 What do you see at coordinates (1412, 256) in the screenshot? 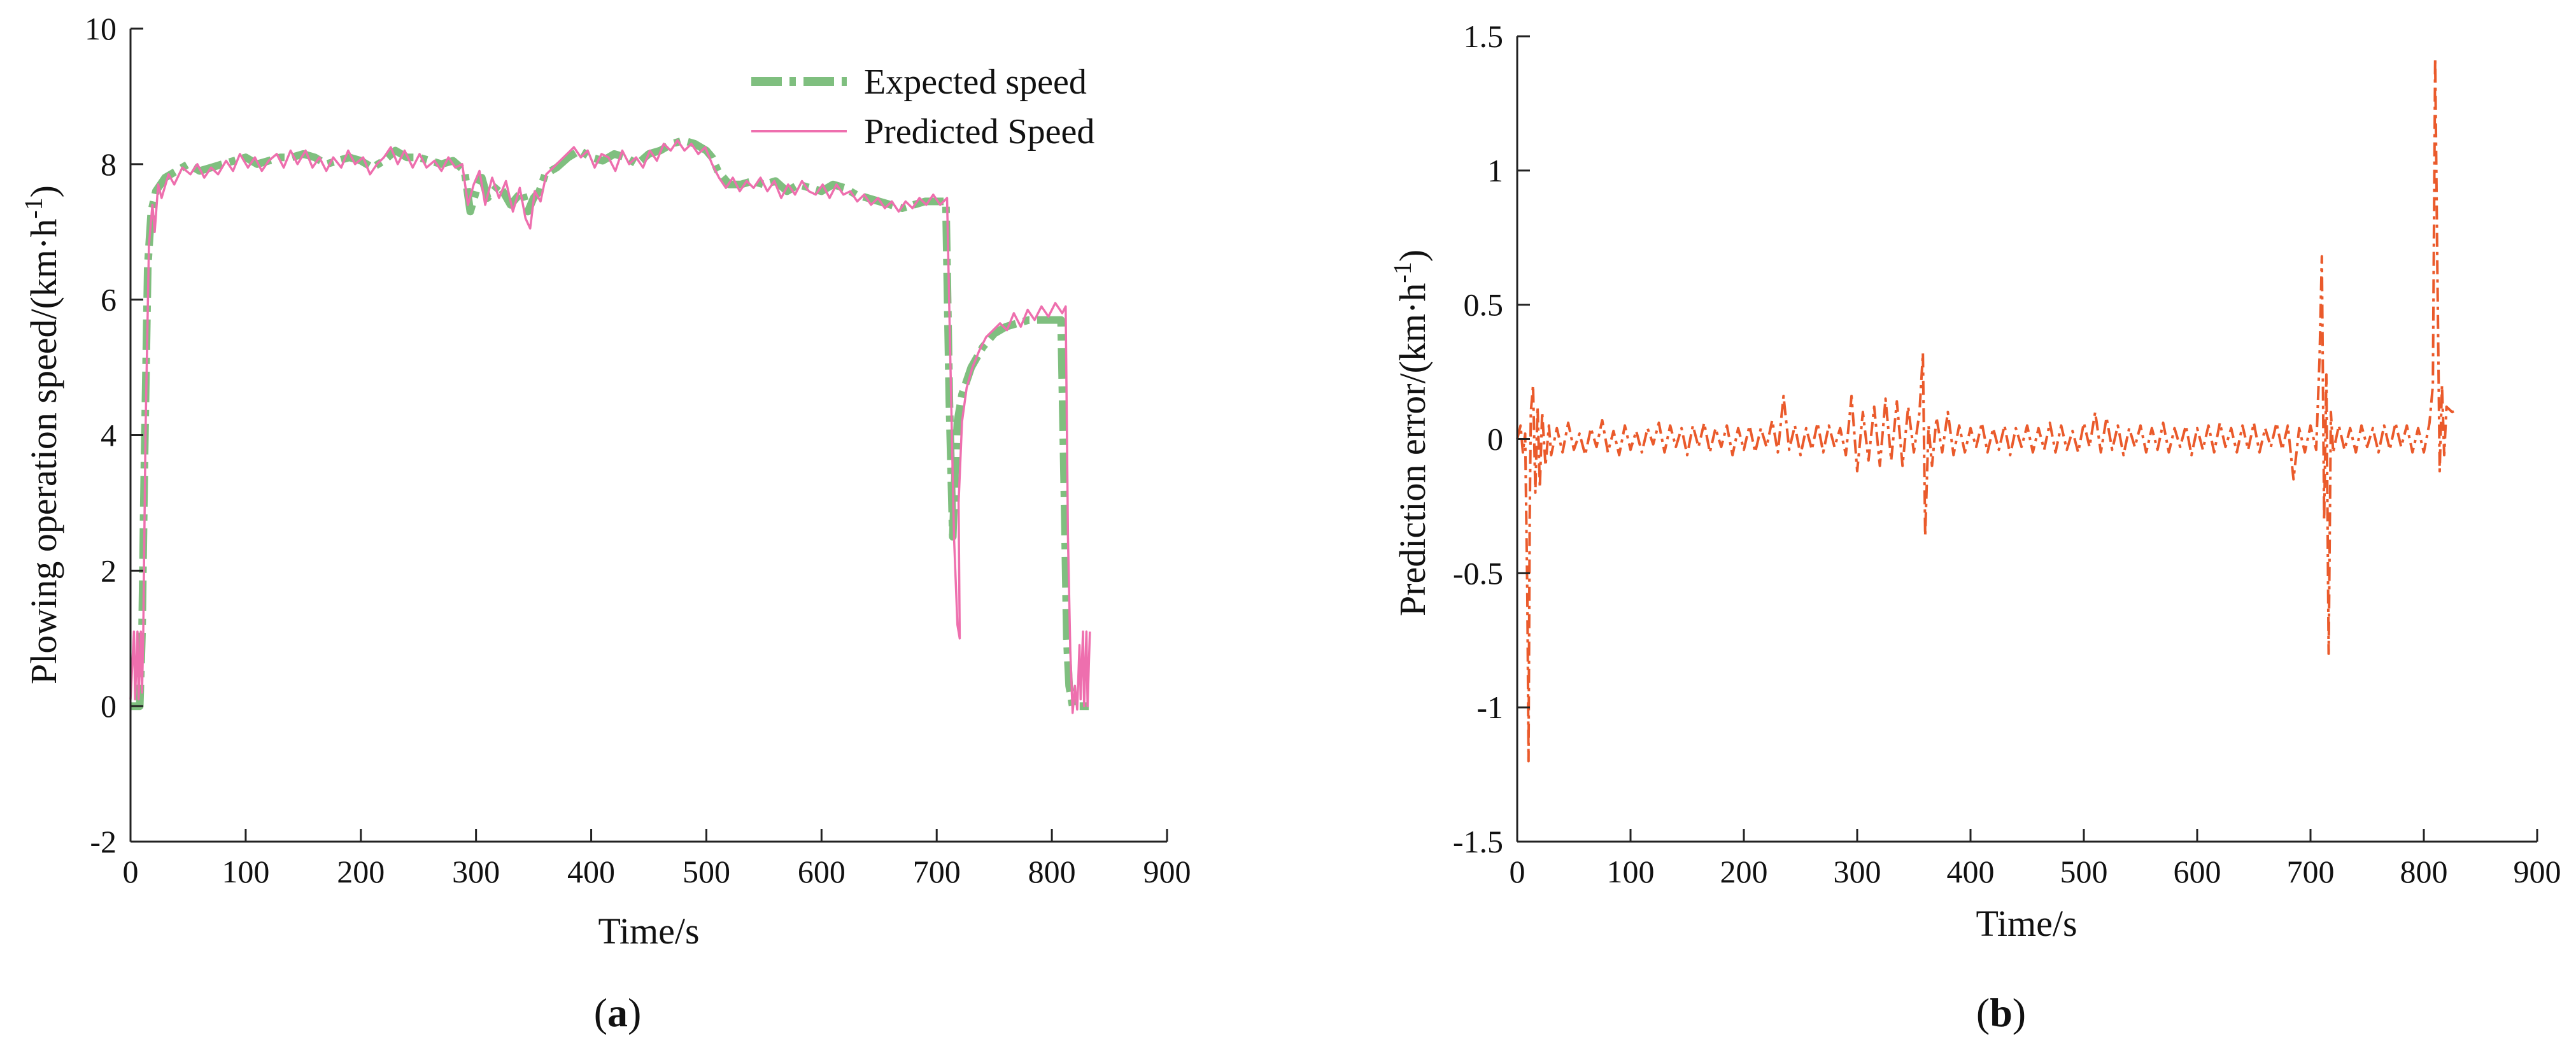
I see `panel-b-y-label-close: )` at bounding box center [1412, 256].